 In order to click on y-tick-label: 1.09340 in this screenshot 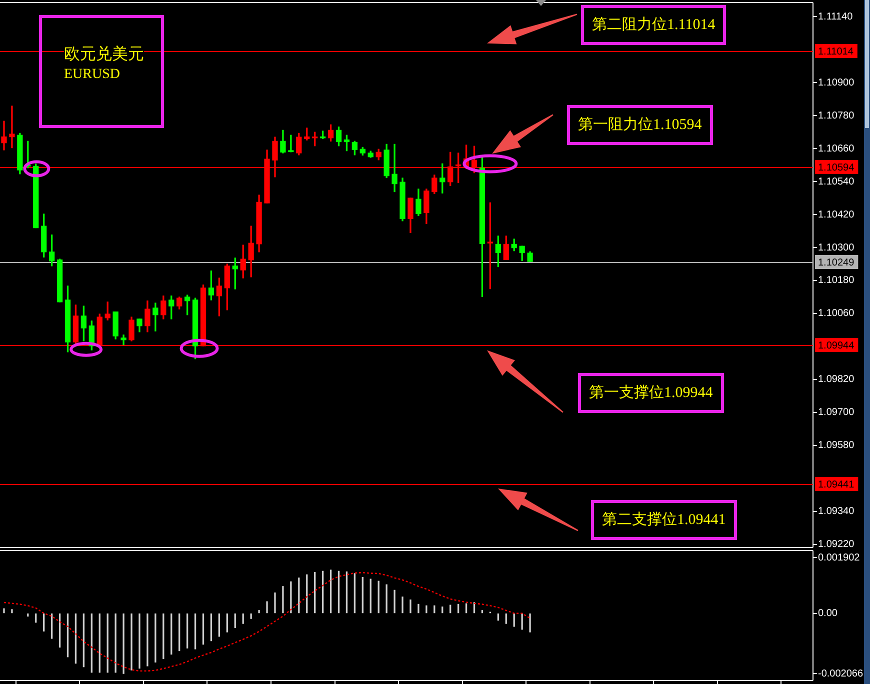, I will do `click(836, 512)`.